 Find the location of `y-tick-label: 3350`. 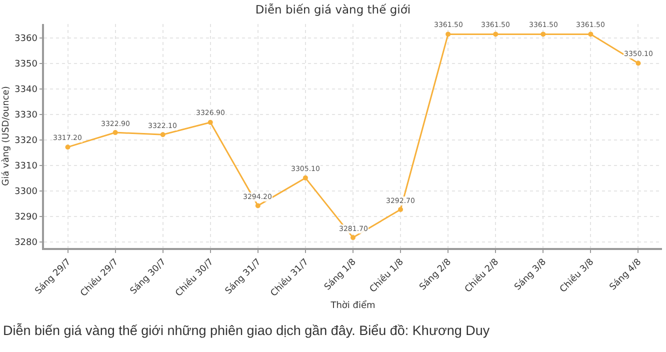

y-tick-label: 3350 is located at coordinates (26, 65).